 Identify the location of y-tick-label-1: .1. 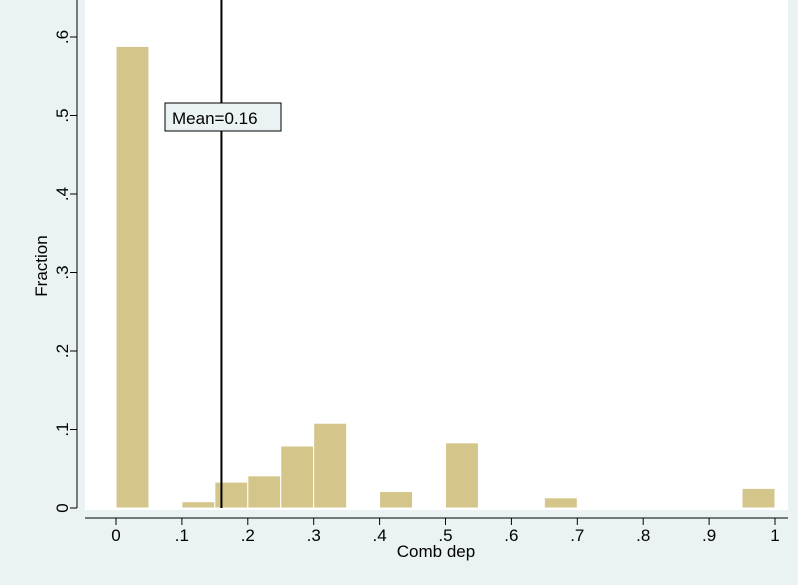
(62, 429).